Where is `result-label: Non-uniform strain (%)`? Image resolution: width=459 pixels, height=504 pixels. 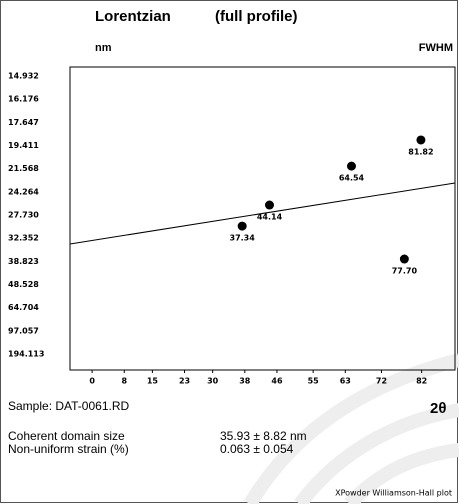 result-label: Non-uniform strain (%) is located at coordinates (68, 449).